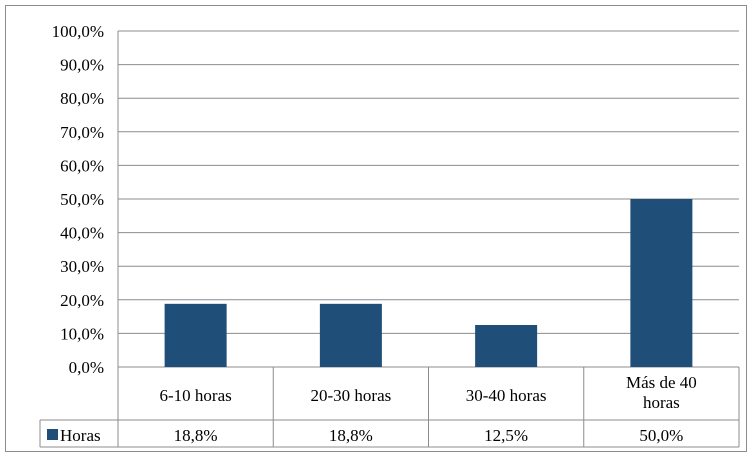 The height and width of the screenshot is (458, 754). I want to click on y-tick-label: 80,0%, so click(82, 98).